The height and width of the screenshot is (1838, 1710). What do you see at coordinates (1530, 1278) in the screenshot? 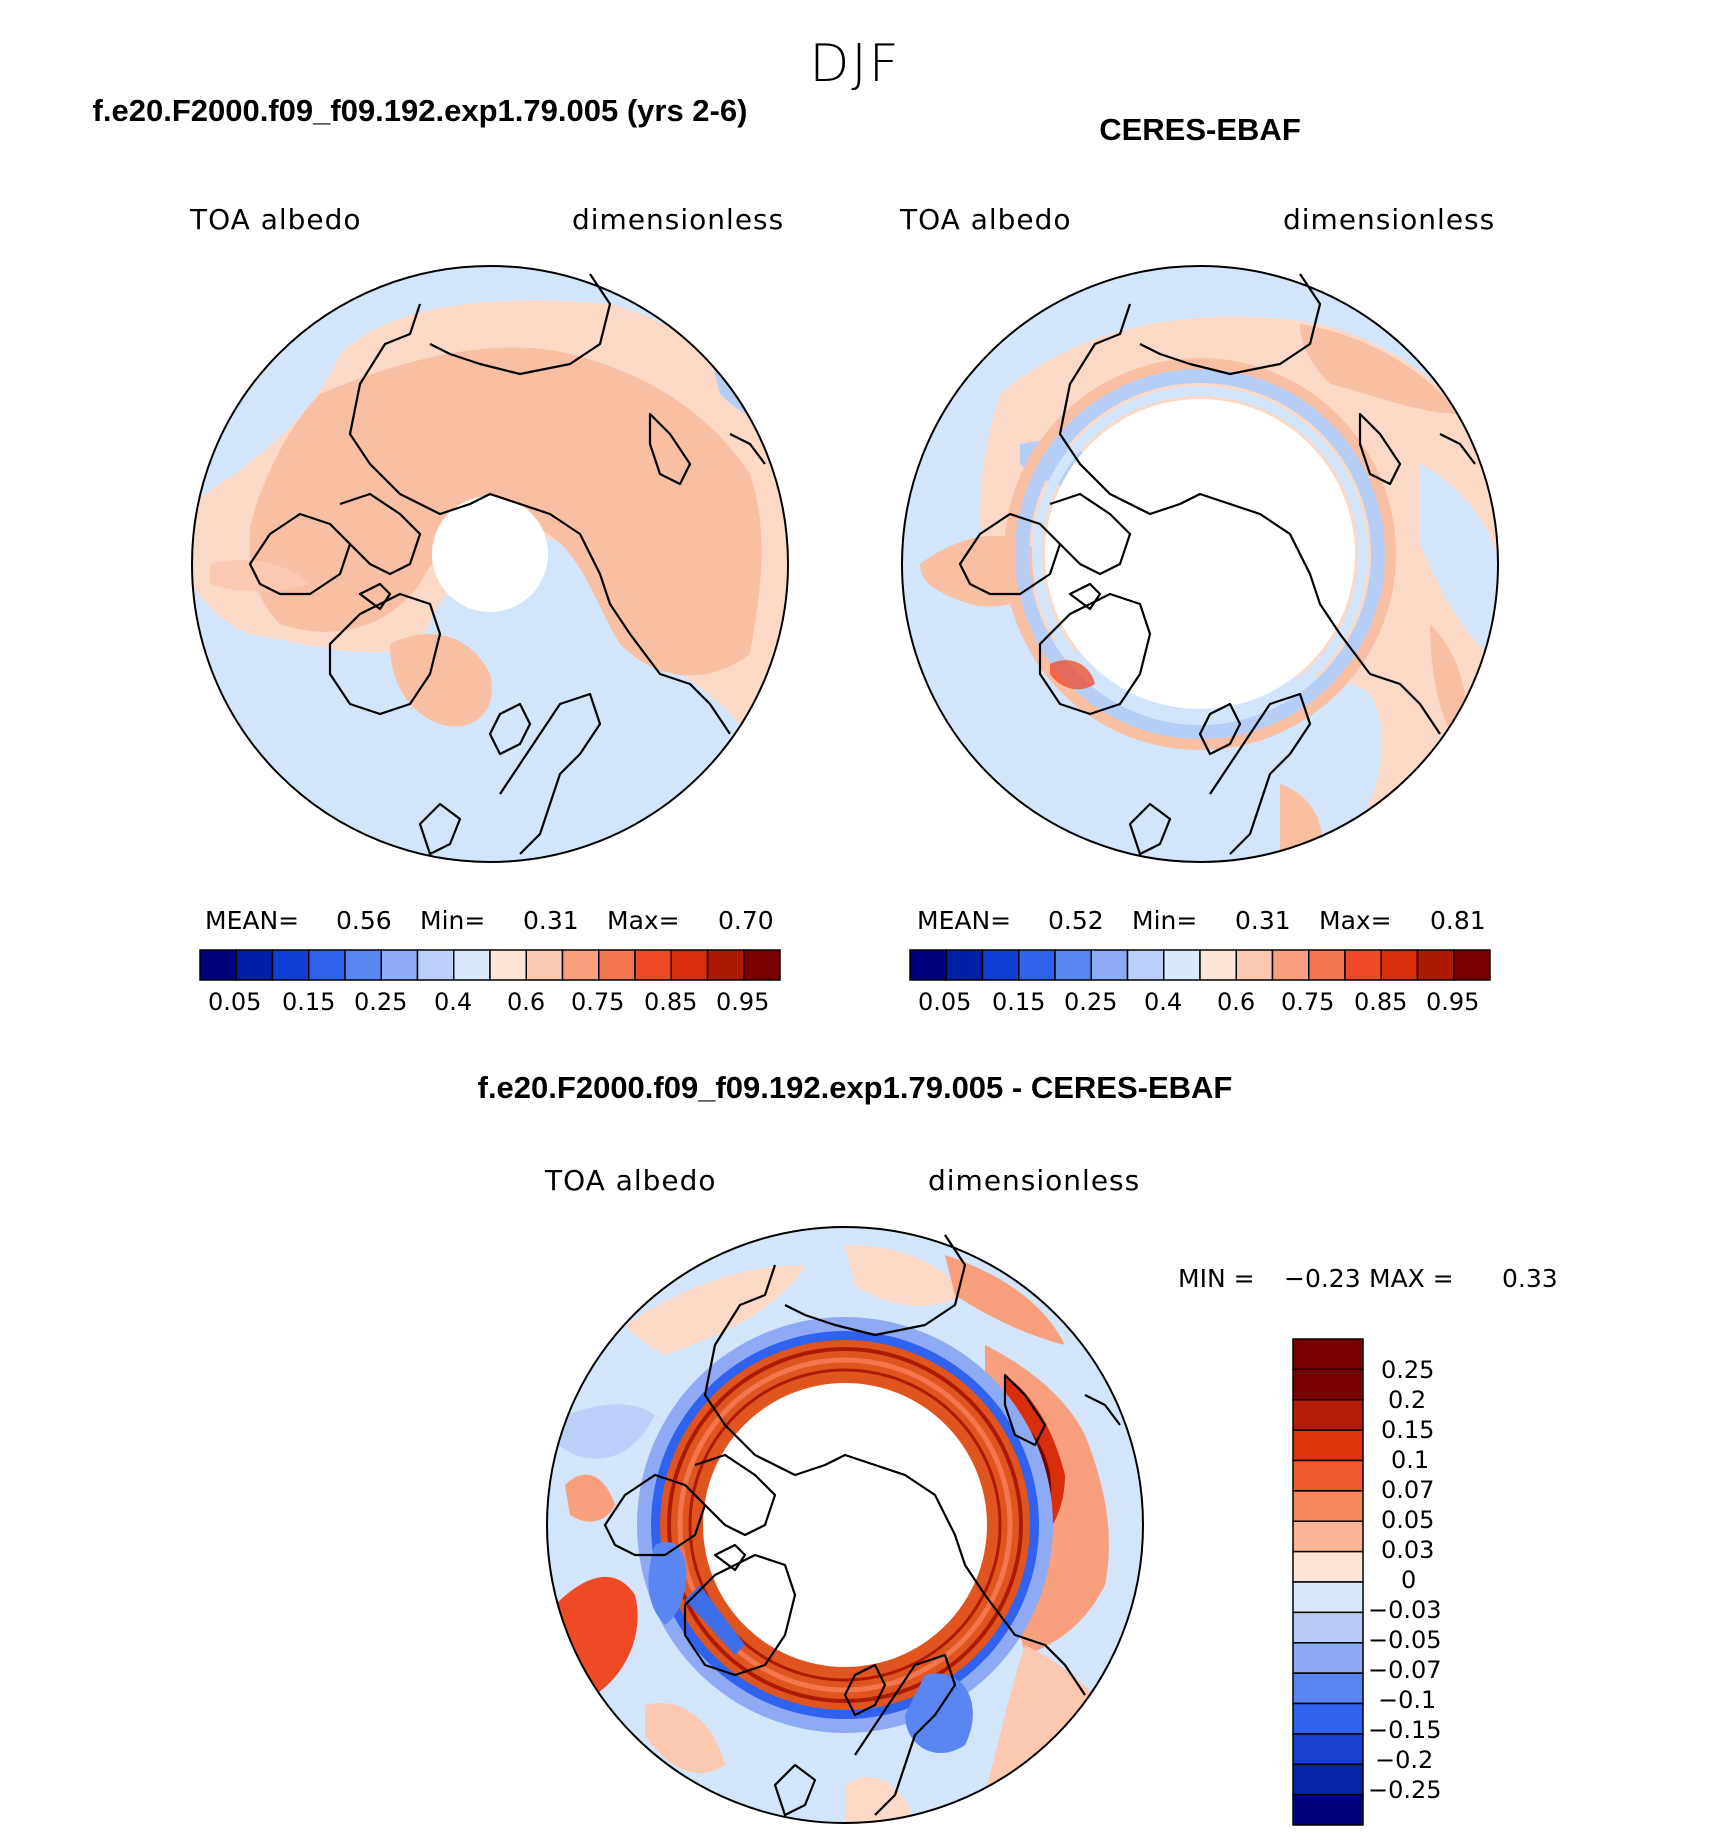
I see `diff-max-value: 0.33` at bounding box center [1530, 1278].